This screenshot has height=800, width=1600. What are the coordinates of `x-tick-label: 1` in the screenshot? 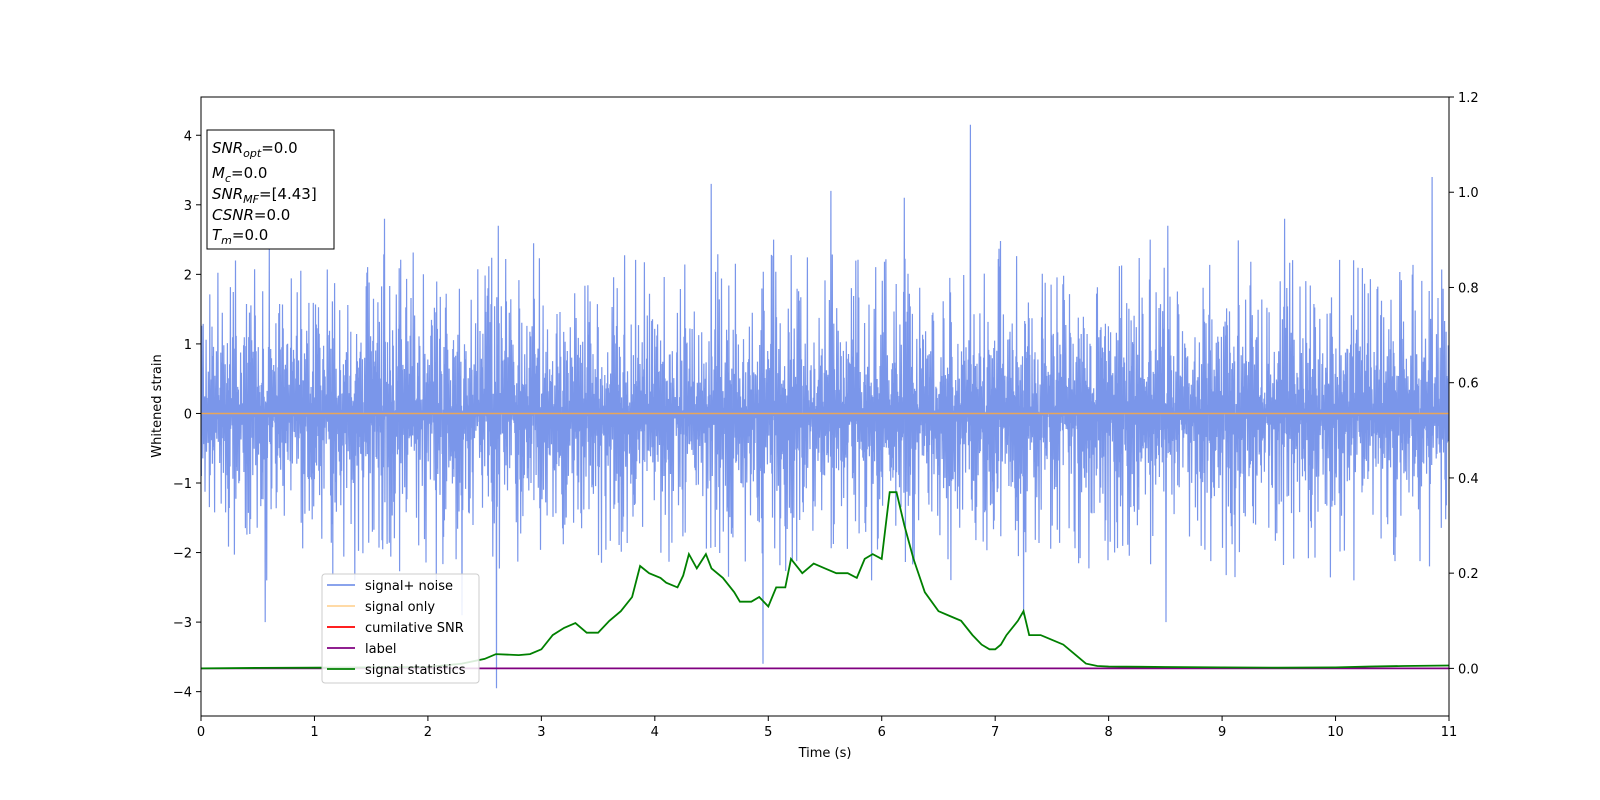 It's located at (314, 732).